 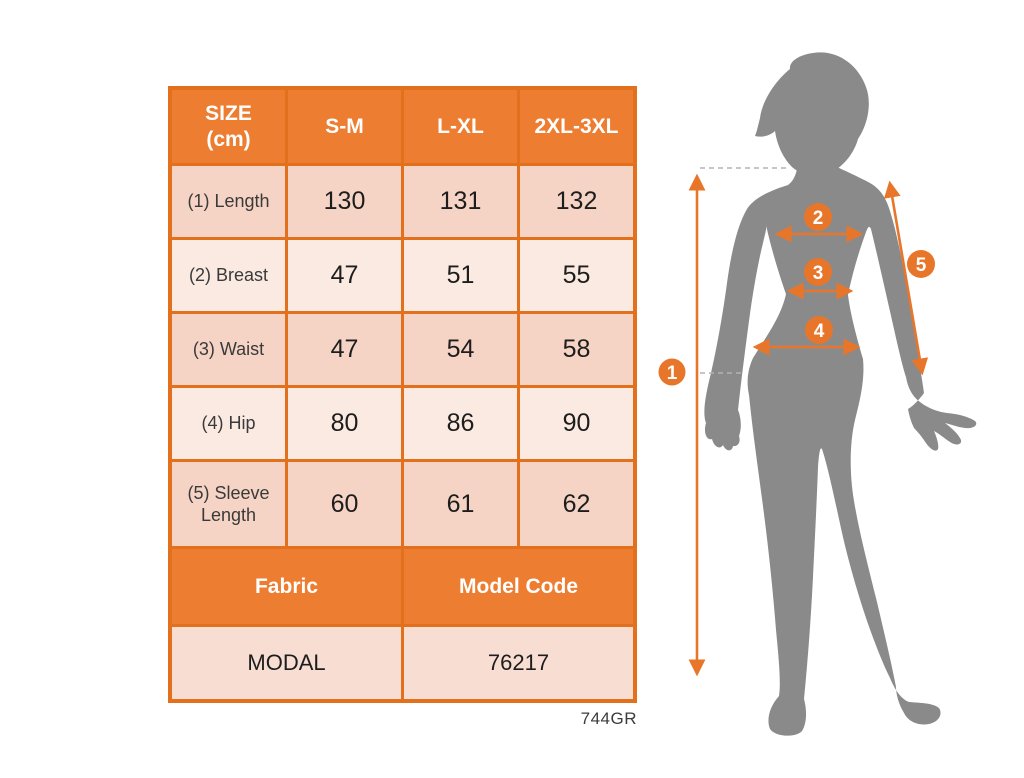 I want to click on marker-1: 1, so click(x=672, y=372).